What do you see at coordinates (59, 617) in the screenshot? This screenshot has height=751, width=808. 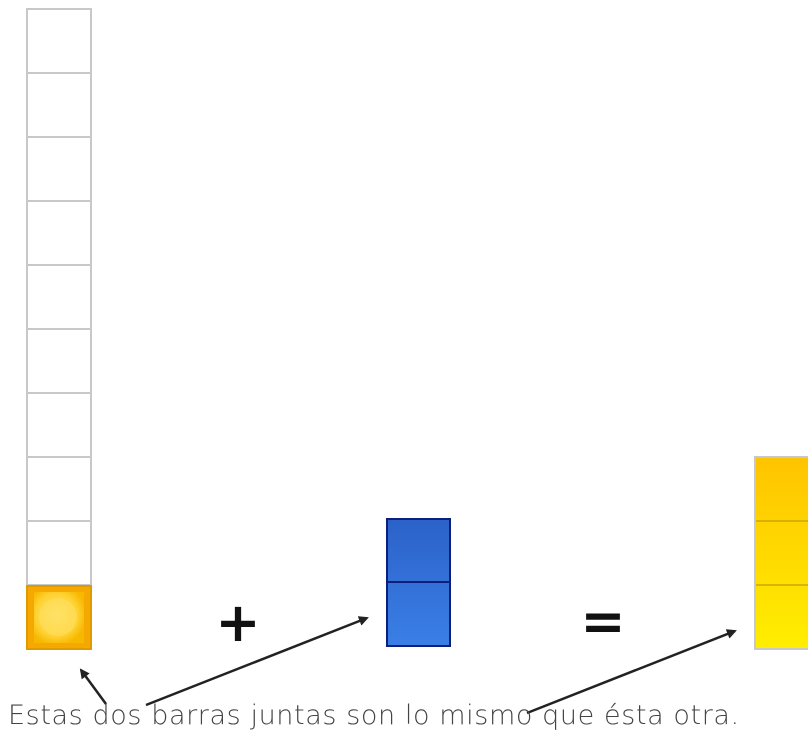 I see `orange-unit-cube` at bounding box center [59, 617].